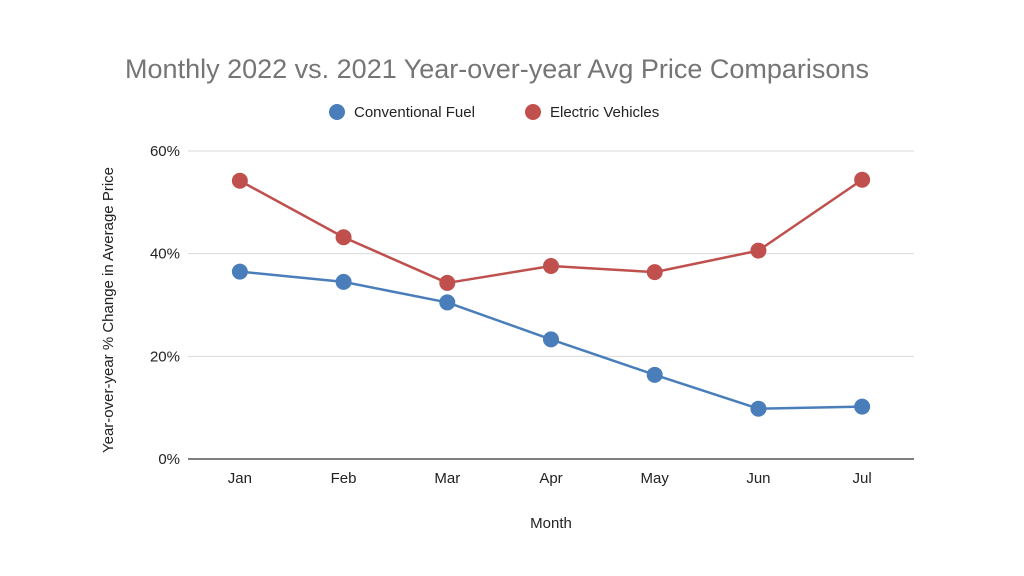 This screenshot has height=576, width=1024. Describe the element at coordinates (344, 478) in the screenshot. I see `x-tick-label: Feb` at that location.